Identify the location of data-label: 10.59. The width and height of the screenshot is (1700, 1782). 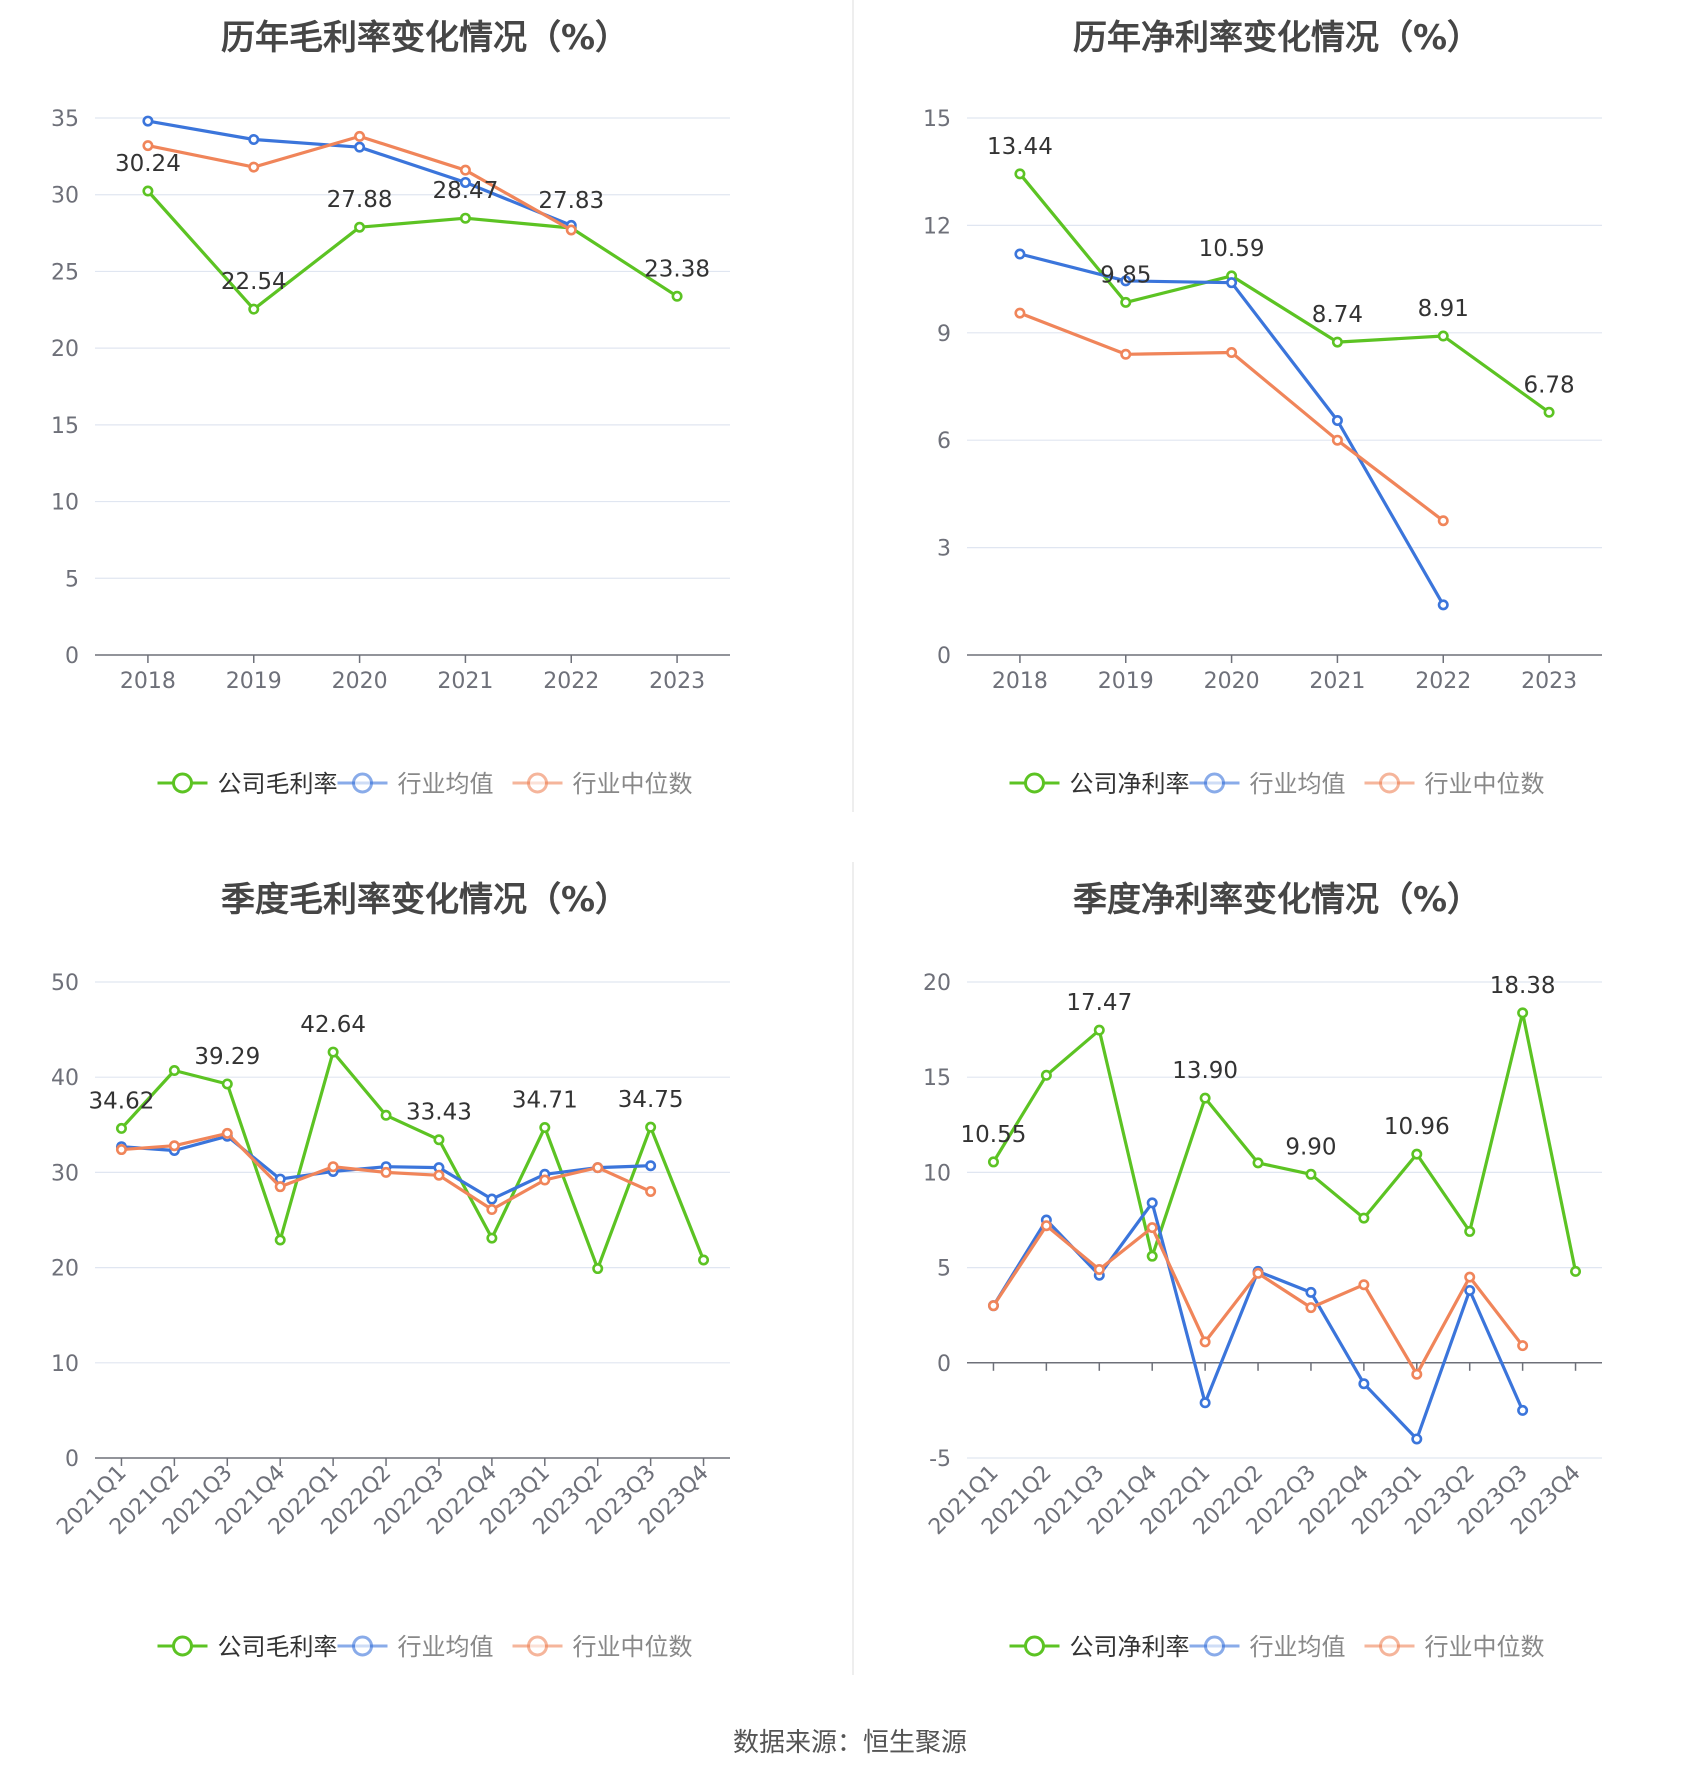
(1232, 249).